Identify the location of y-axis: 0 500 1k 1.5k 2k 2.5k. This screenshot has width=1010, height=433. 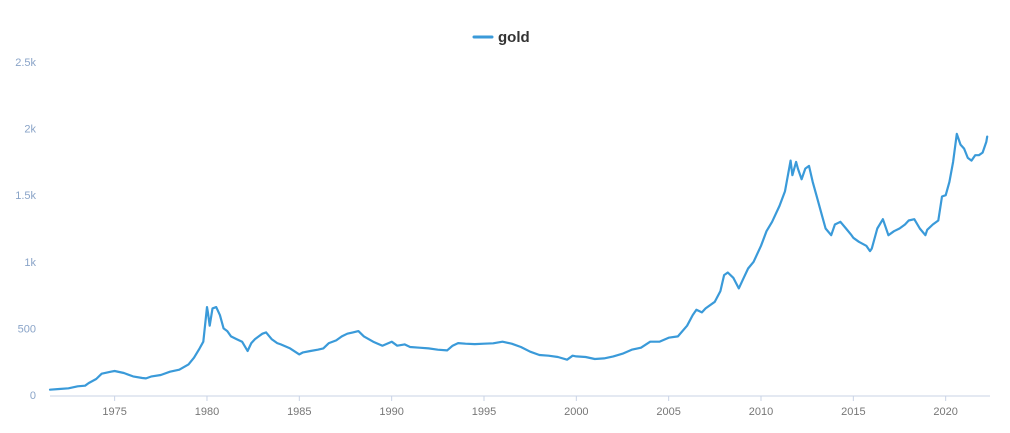
(25, 229).